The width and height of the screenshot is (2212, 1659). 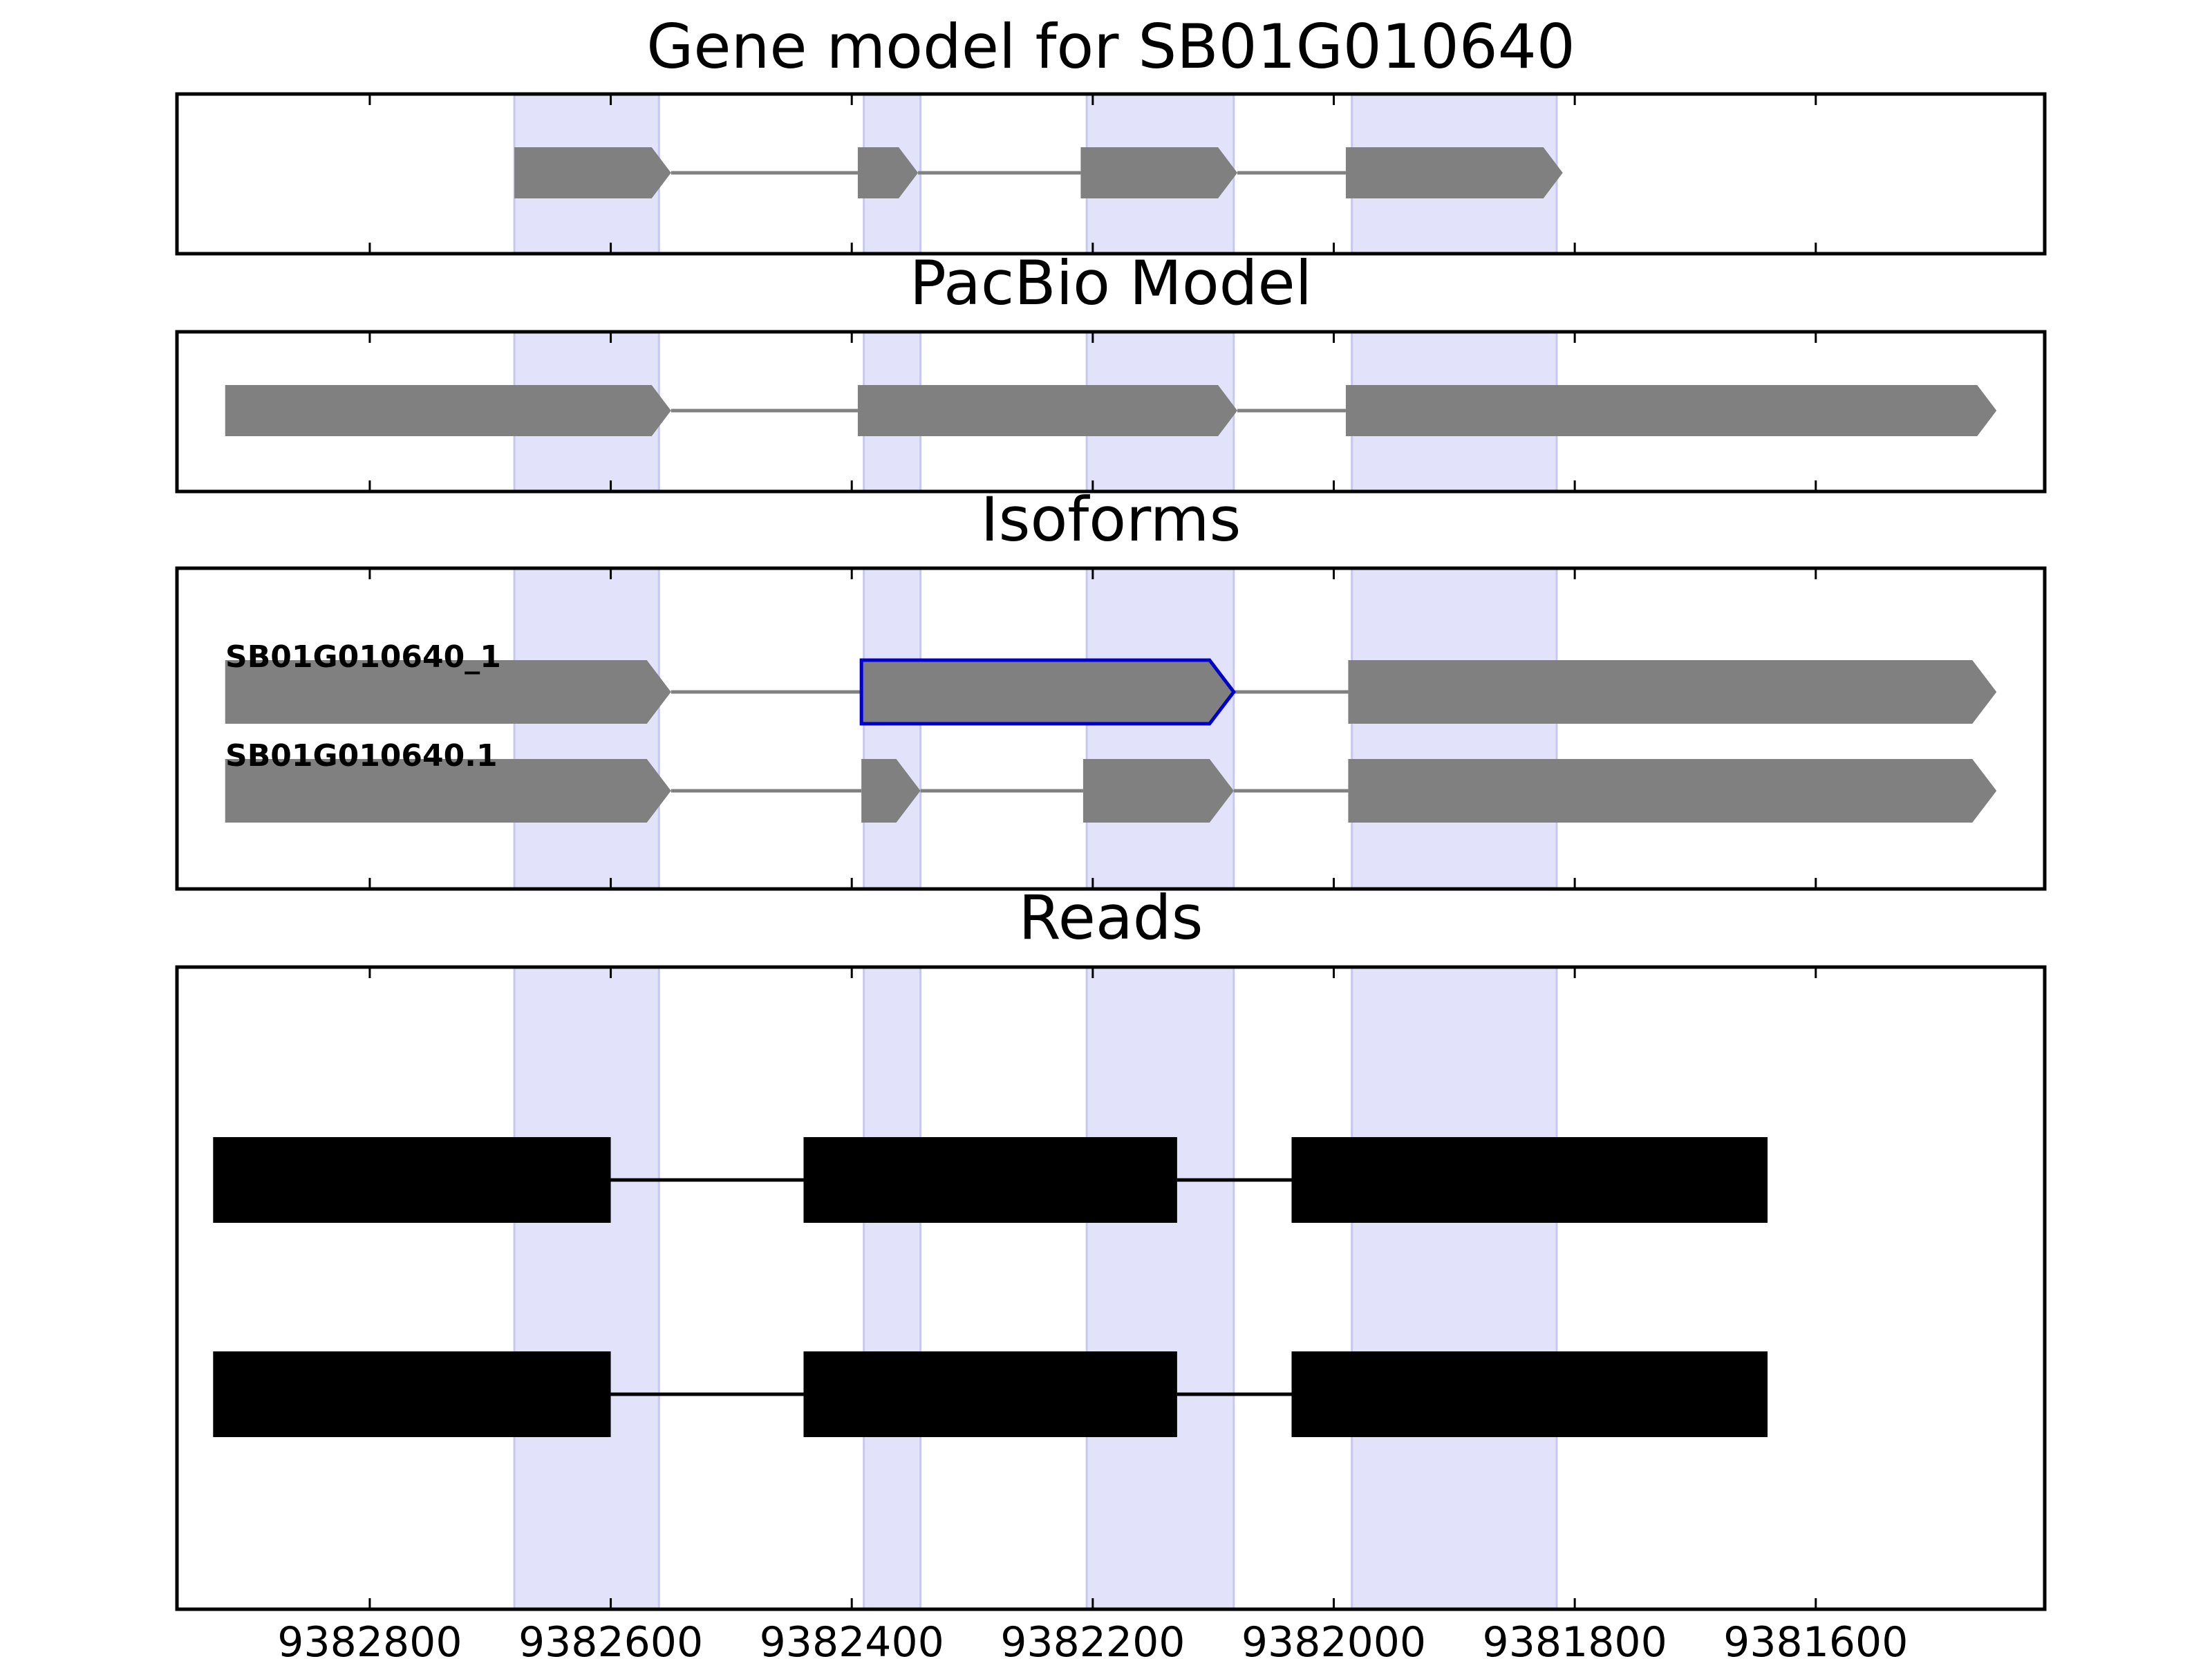 What do you see at coordinates (1333, 1638) in the screenshot?
I see `x-tick-label: 9382000` at bounding box center [1333, 1638].